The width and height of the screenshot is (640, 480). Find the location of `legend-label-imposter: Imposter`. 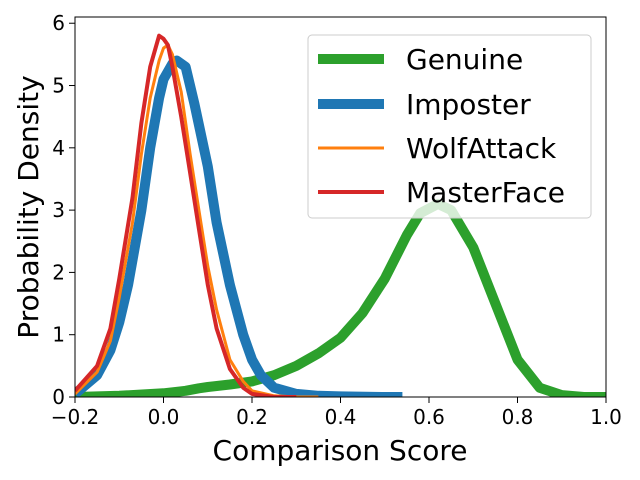

legend-label-imposter: Imposter is located at coordinates (468, 104).